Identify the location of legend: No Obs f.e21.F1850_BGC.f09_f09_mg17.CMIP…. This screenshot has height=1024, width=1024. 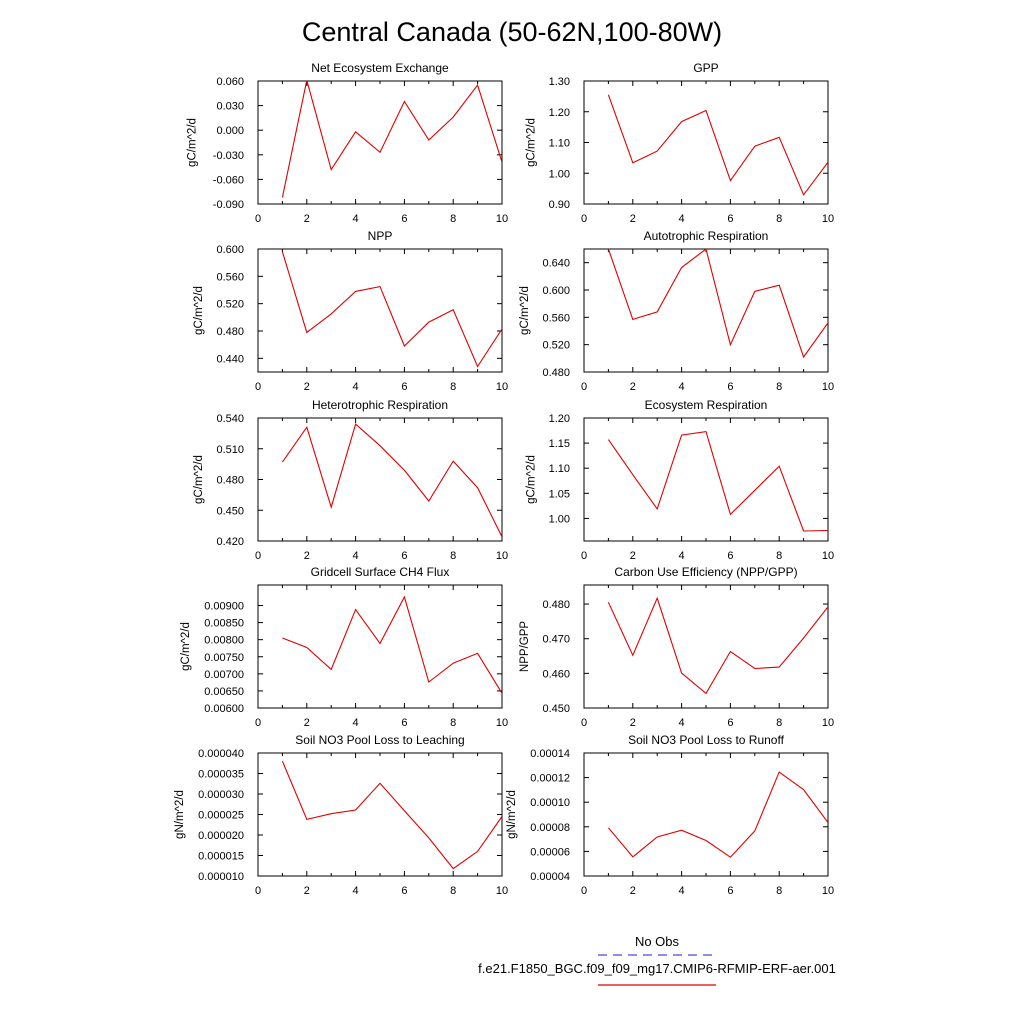
(657, 960).